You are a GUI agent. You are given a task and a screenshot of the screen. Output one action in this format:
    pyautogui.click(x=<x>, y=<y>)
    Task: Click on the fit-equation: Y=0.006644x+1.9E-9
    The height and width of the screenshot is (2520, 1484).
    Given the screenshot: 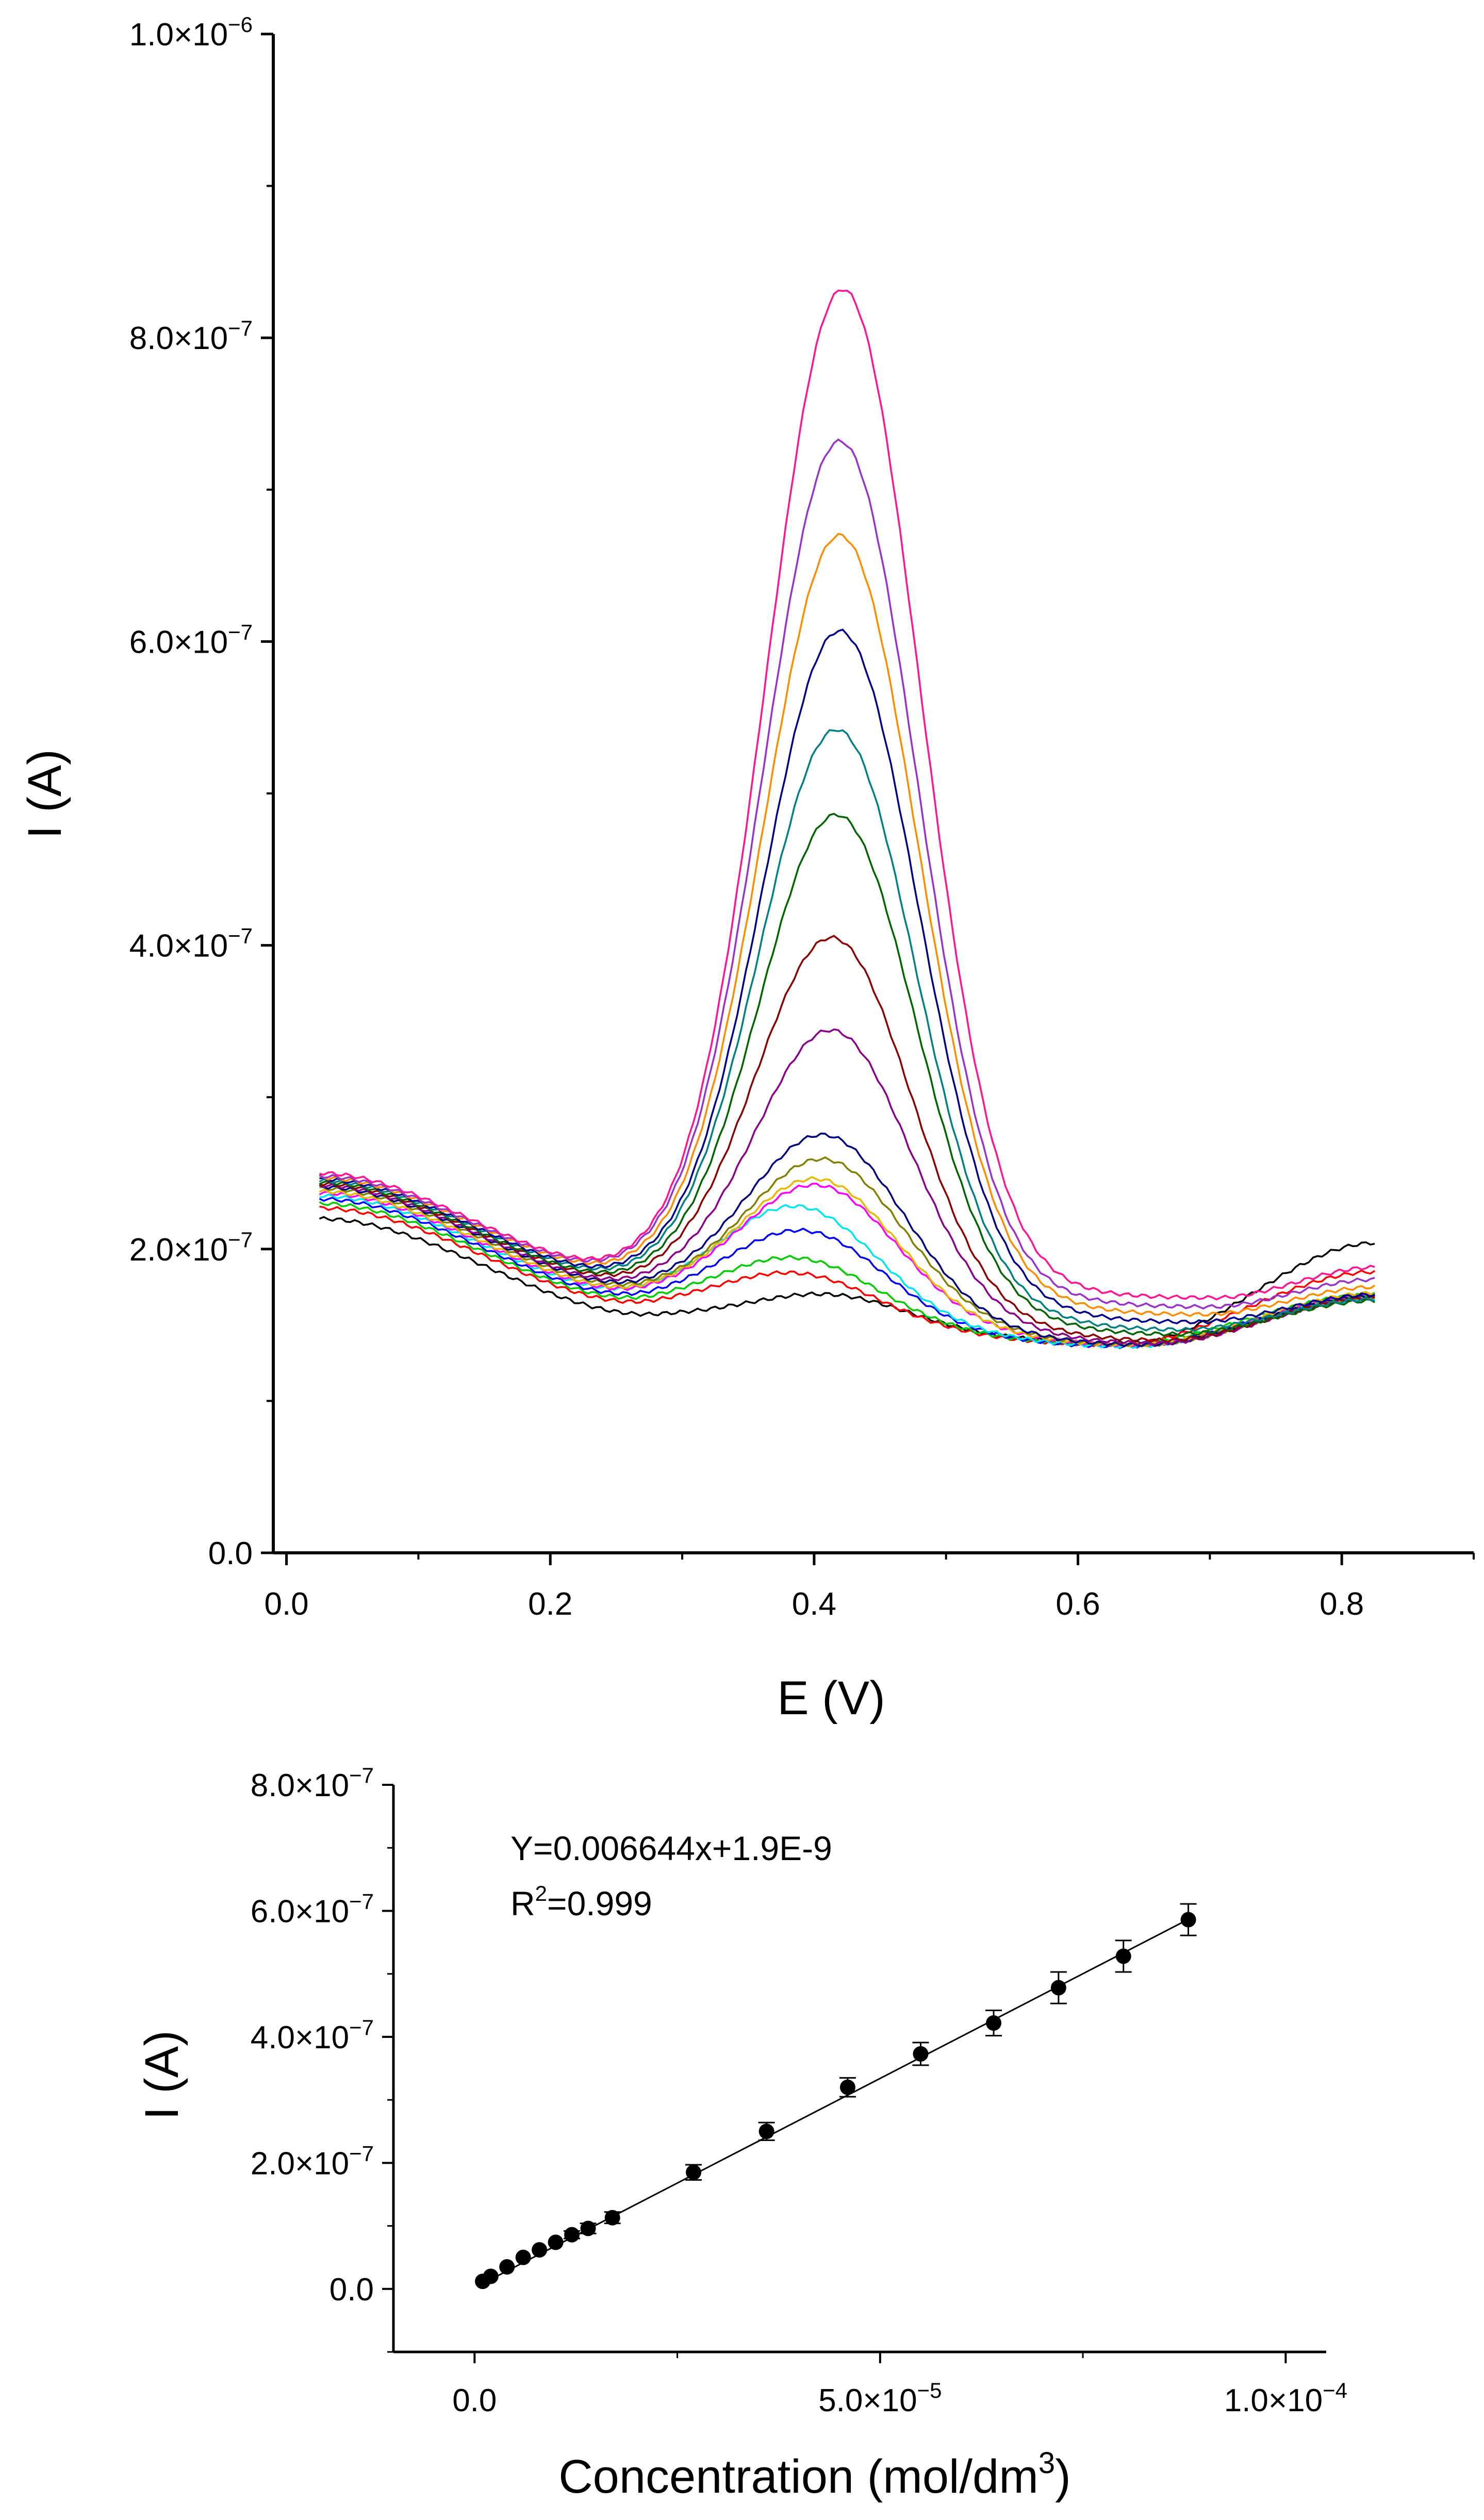 What is the action you would take?
    pyautogui.click(x=671, y=1848)
    